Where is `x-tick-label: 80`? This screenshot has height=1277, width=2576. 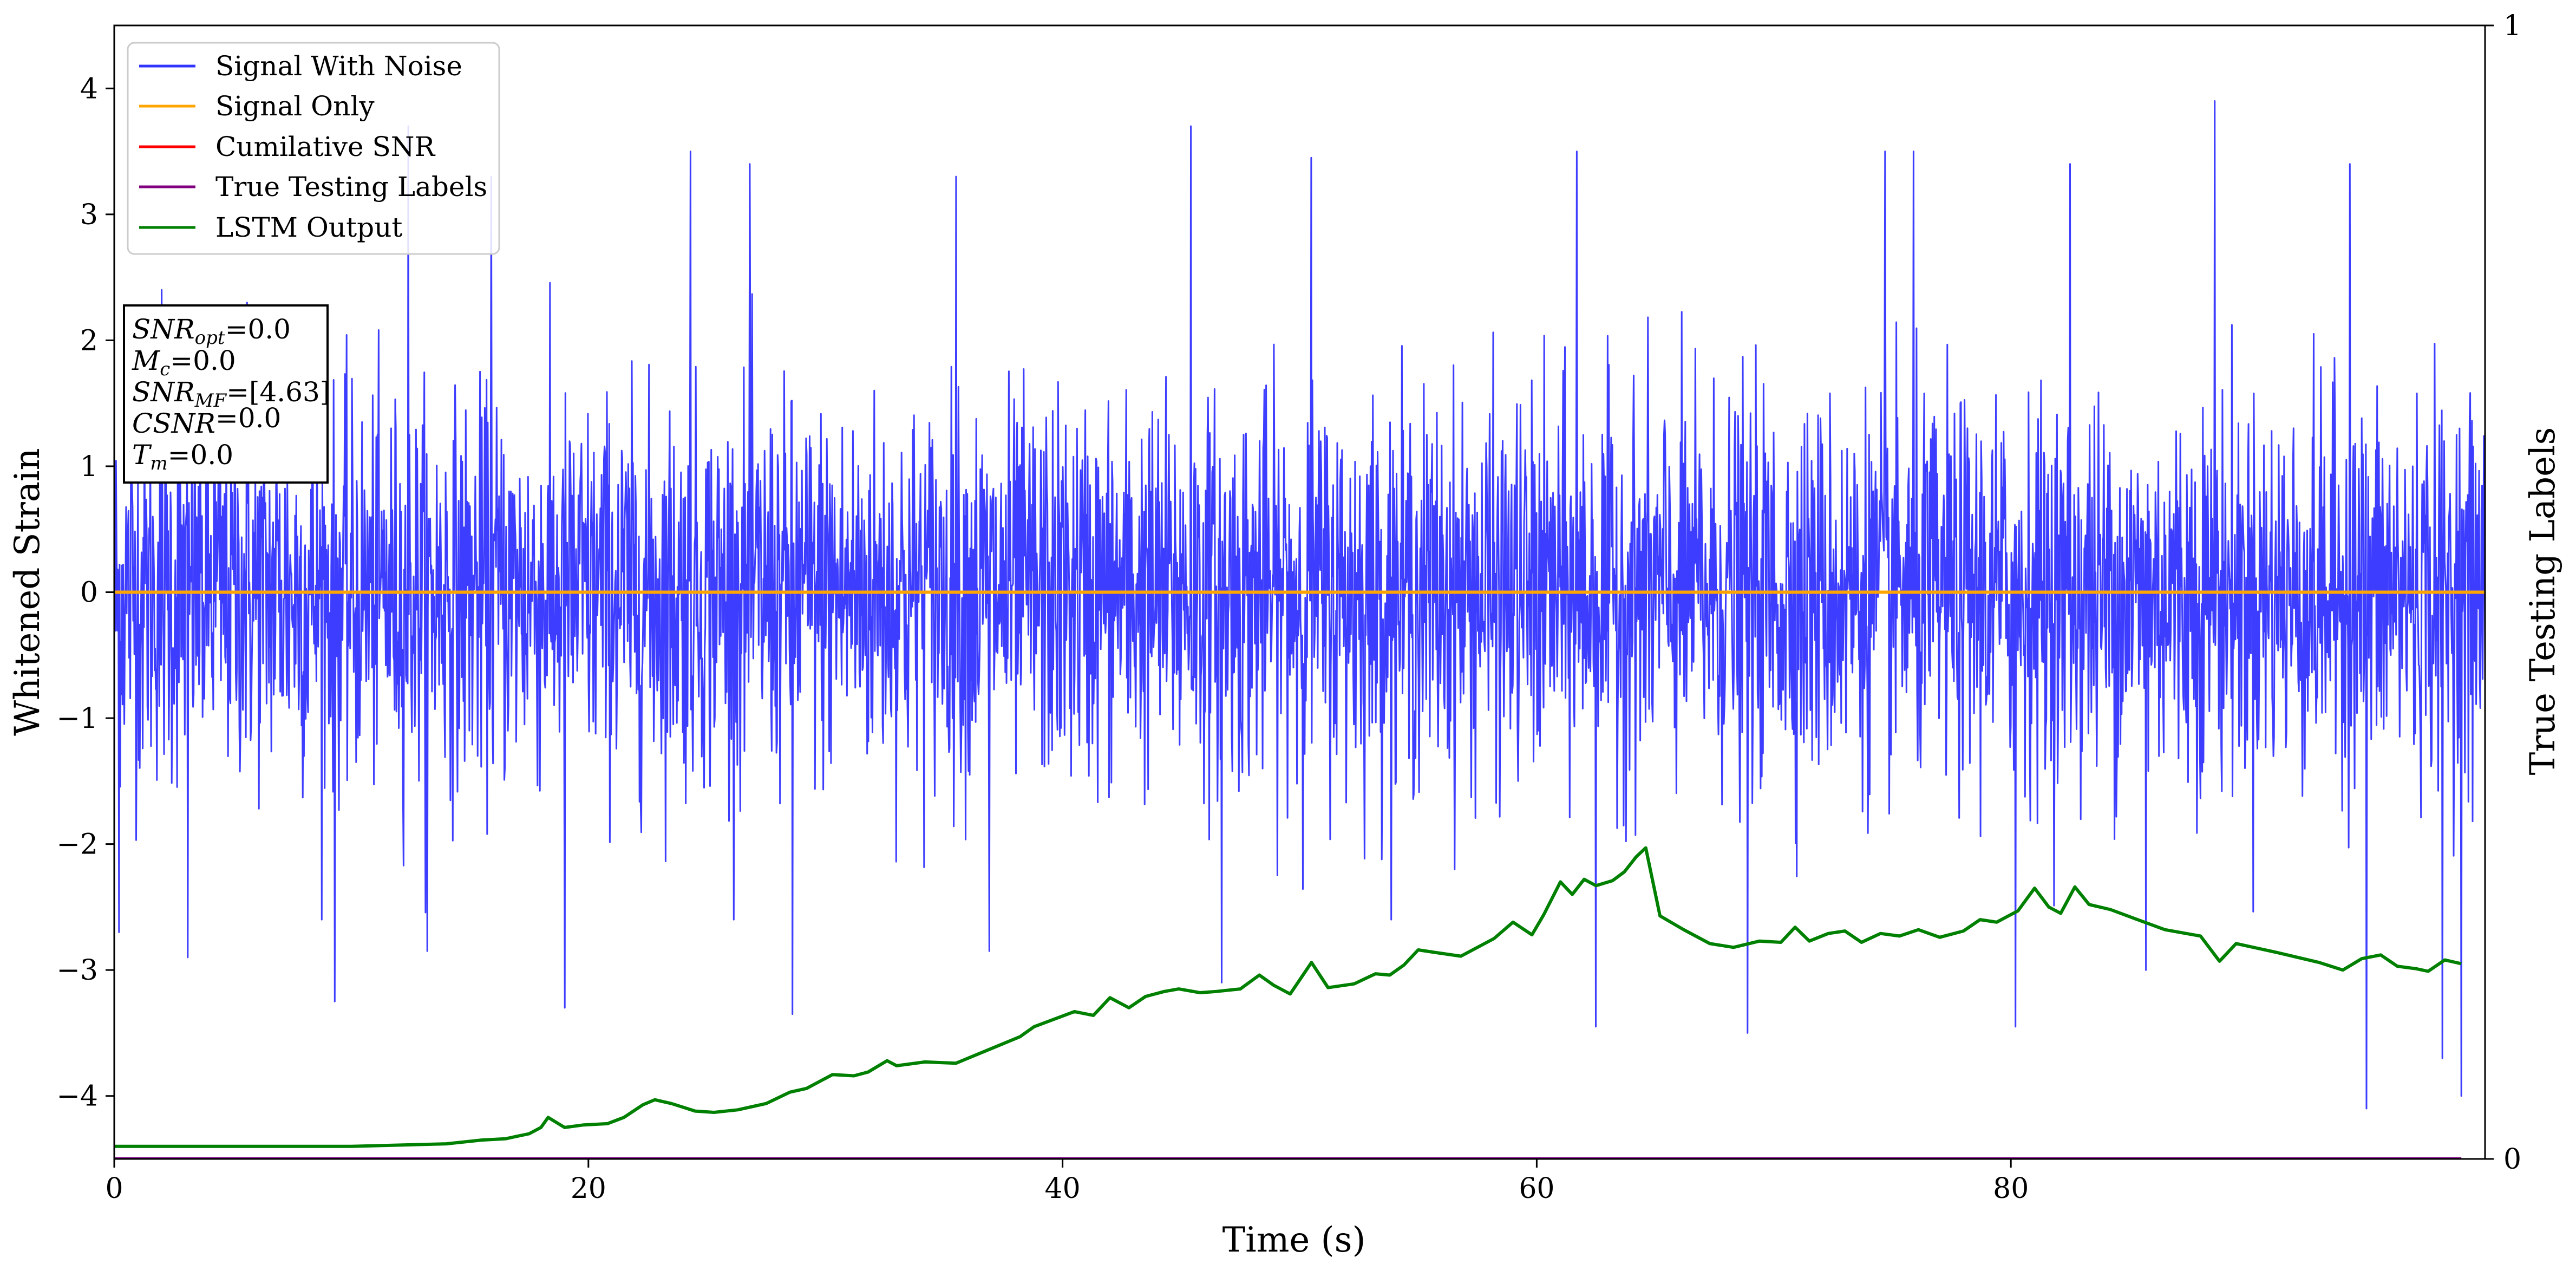 x-tick-label: 80 is located at coordinates (2011, 1188).